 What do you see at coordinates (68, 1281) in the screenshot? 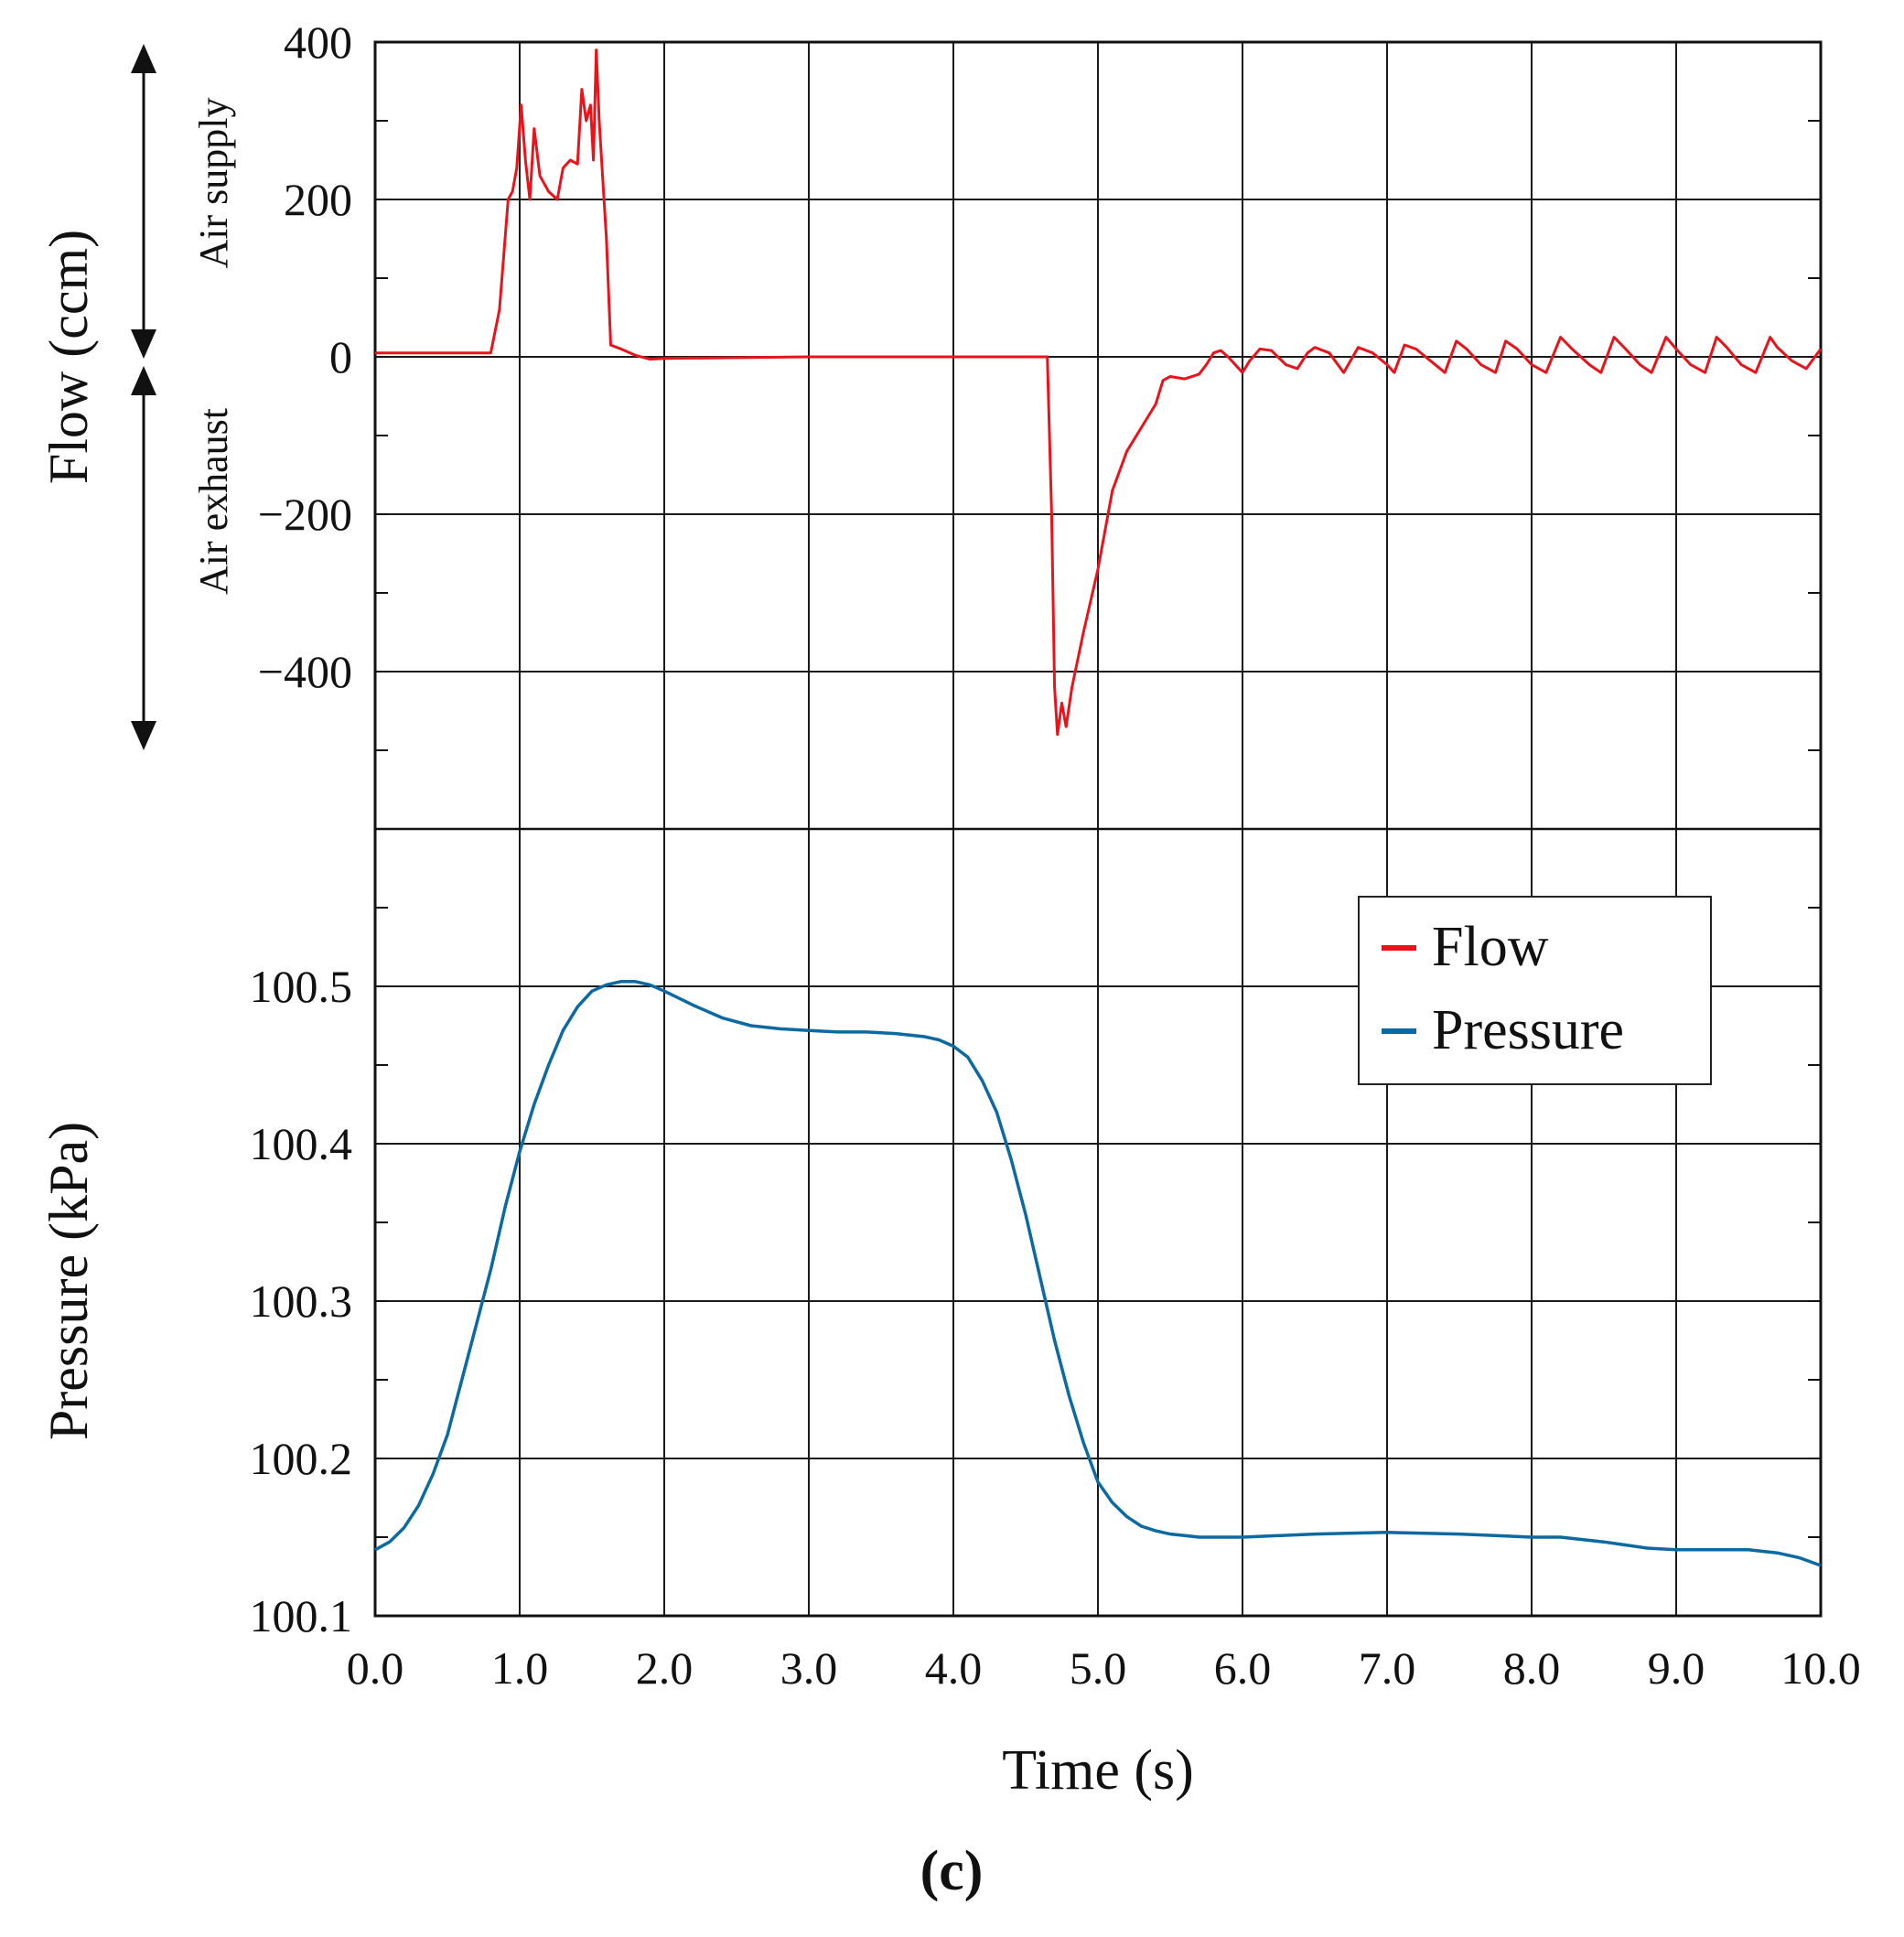
I see `pressure-axis-title: Pressure (kPa)` at bounding box center [68, 1281].